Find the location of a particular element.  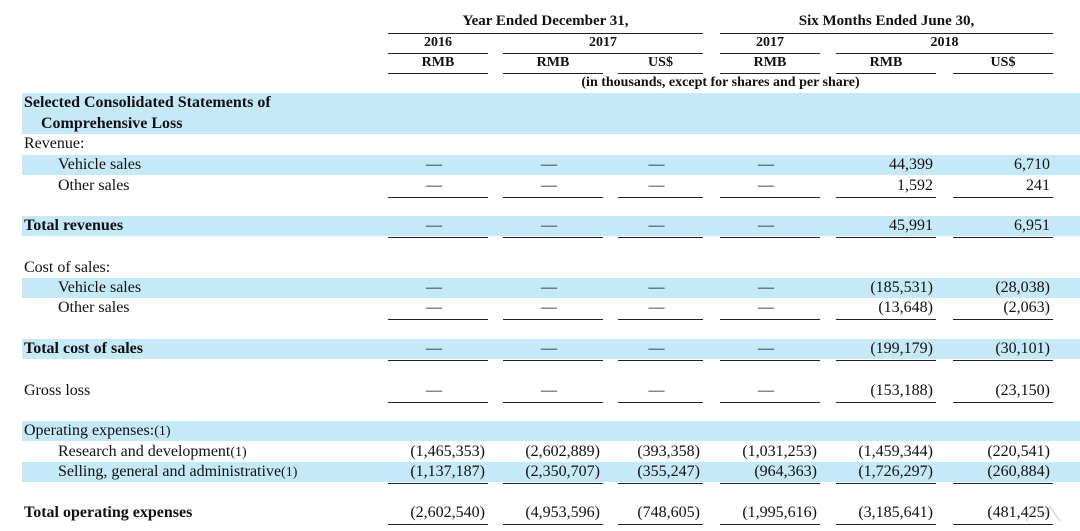

cos-other-label: Other sales is located at coordinates (94, 307).